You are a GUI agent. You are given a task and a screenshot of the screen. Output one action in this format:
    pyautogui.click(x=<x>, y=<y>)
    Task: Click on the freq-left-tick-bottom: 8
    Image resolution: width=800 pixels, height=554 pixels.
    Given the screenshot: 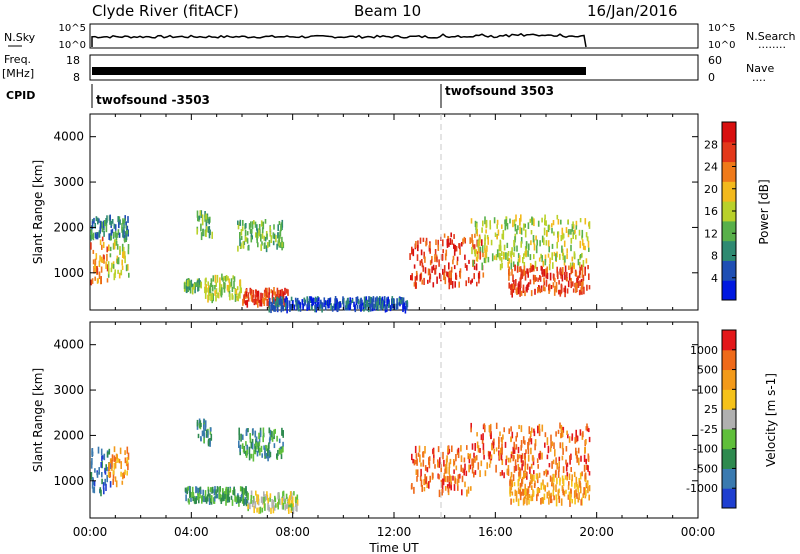 What is the action you would take?
    pyautogui.click(x=76, y=77)
    